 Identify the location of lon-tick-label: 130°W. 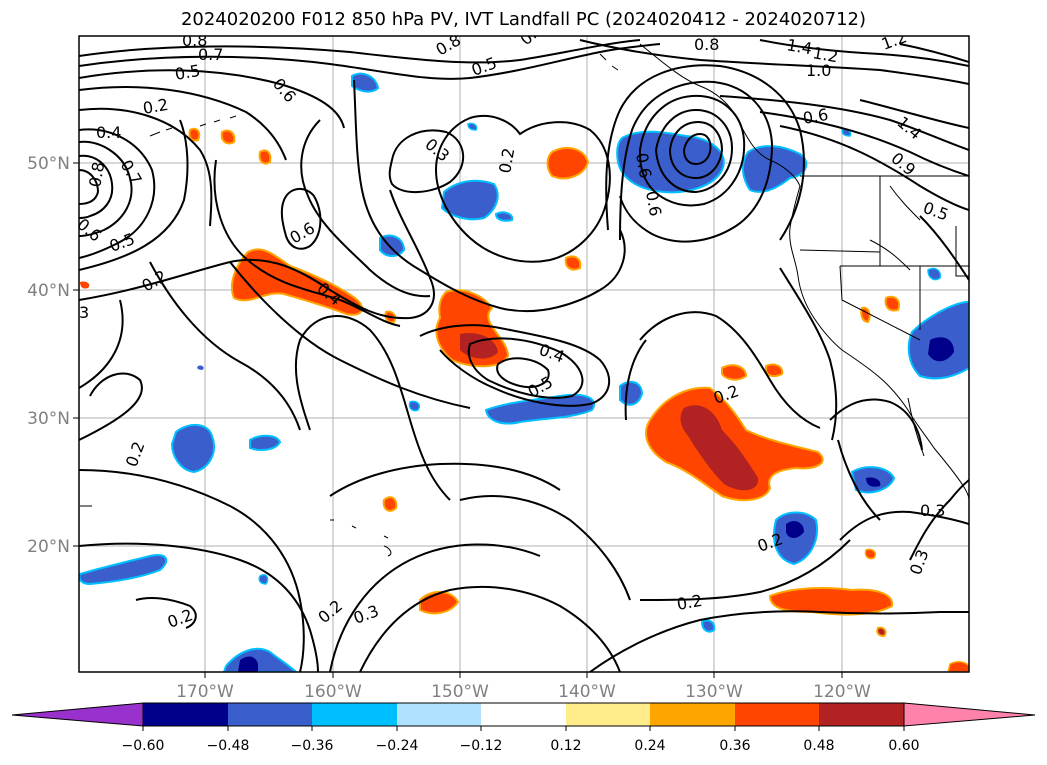
(714, 692).